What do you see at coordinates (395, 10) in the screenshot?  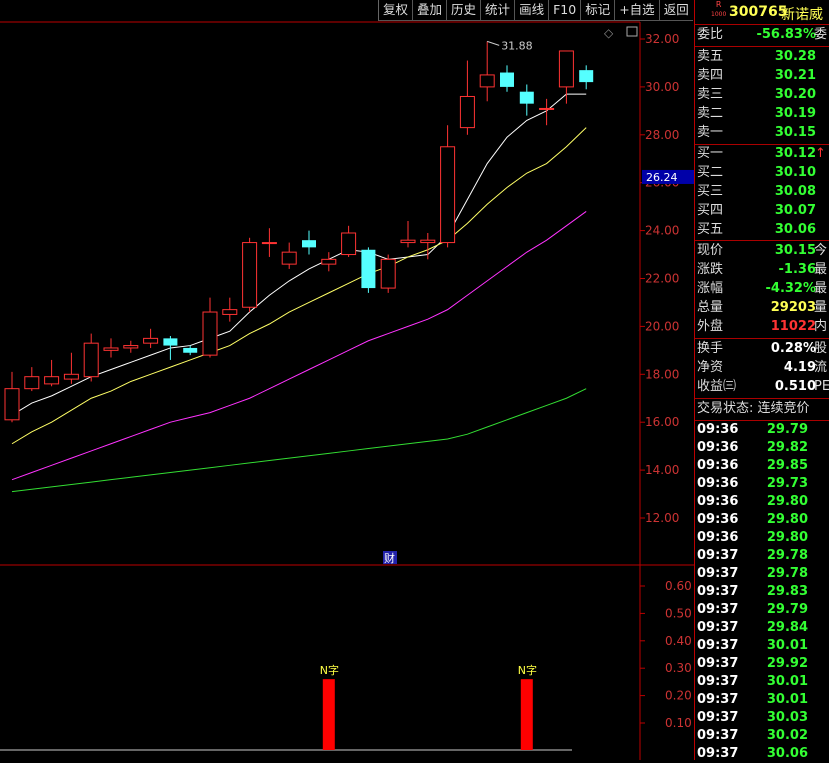 I see `fuquan-button: 复权` at bounding box center [395, 10].